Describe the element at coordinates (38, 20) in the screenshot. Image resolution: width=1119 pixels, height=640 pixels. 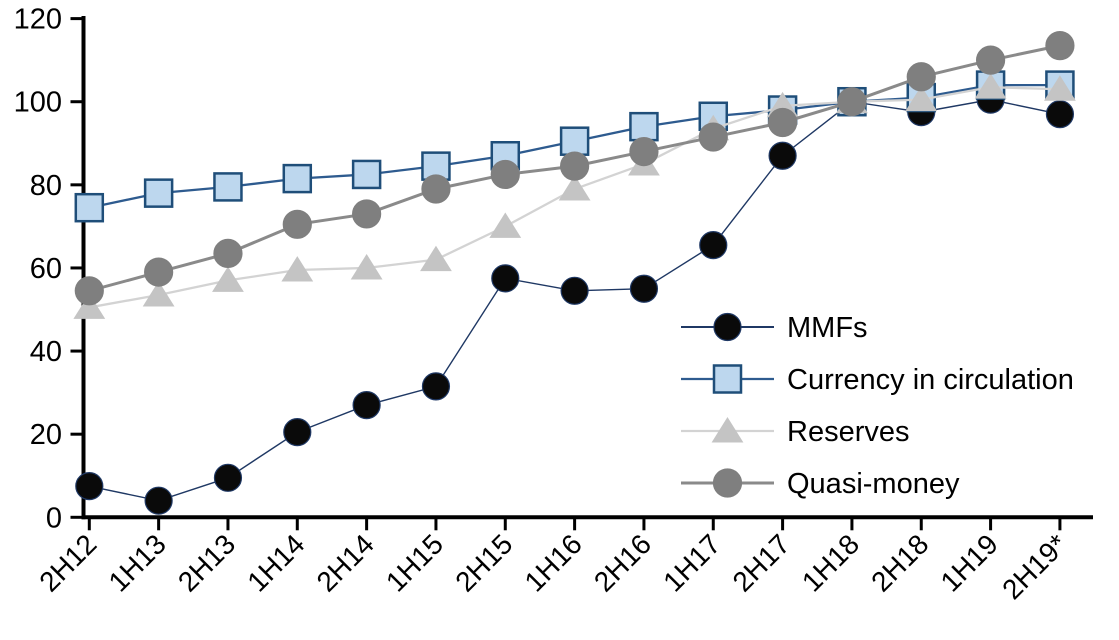
I see `y-tick-label: 120` at that location.